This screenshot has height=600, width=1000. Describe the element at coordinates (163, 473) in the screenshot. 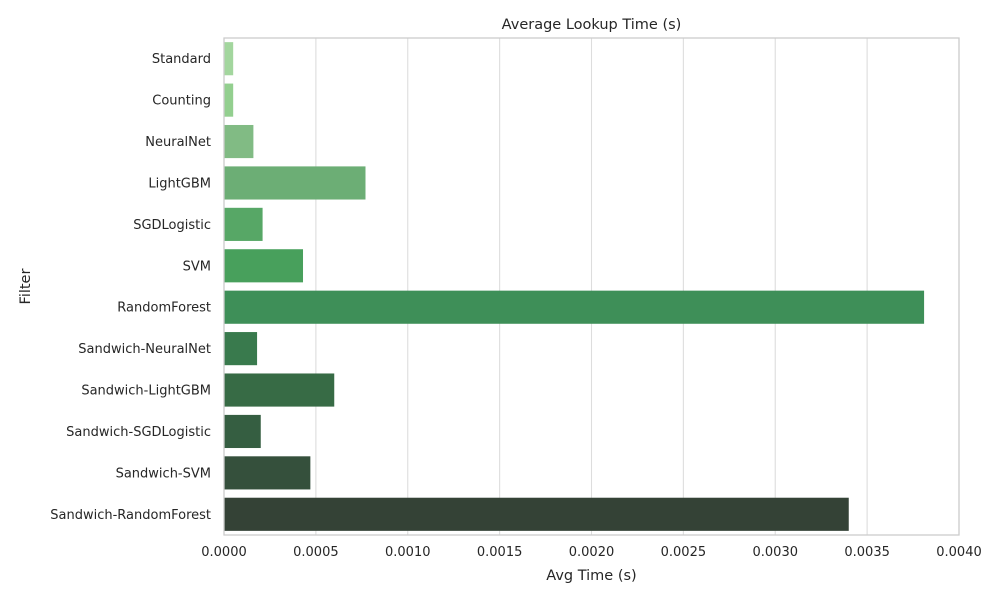

I see `y-tick-label: Sandwich-SVM` at that location.